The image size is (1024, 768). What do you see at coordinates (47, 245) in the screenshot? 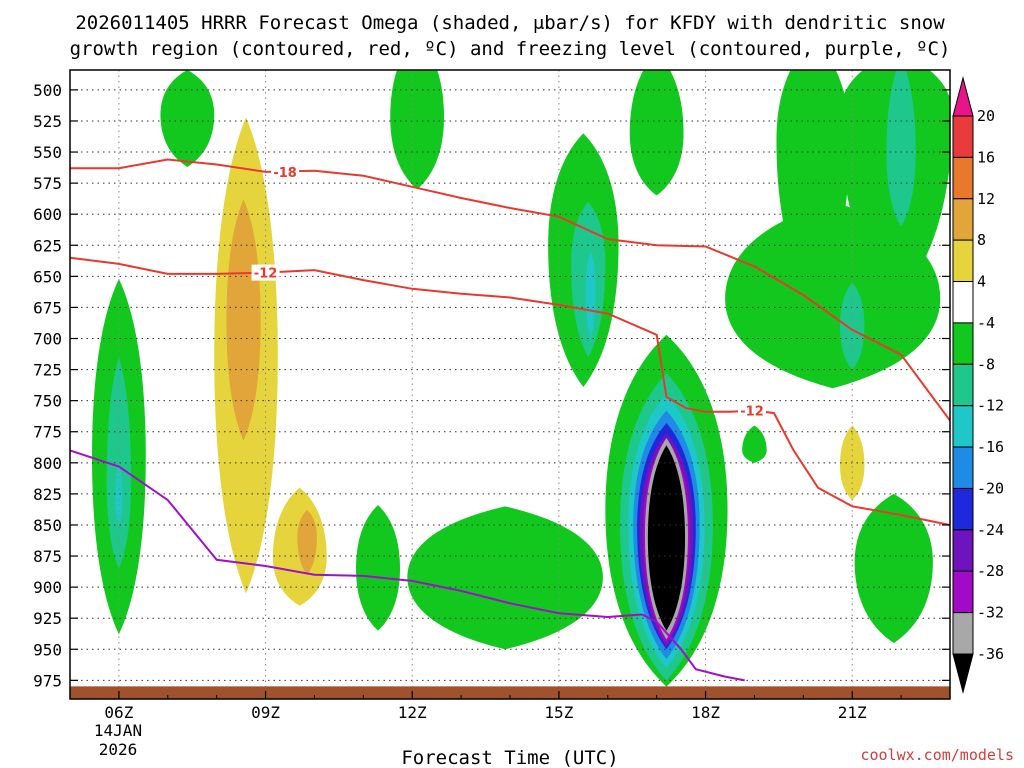
I see `y-tick-label: 625` at bounding box center [47, 245].